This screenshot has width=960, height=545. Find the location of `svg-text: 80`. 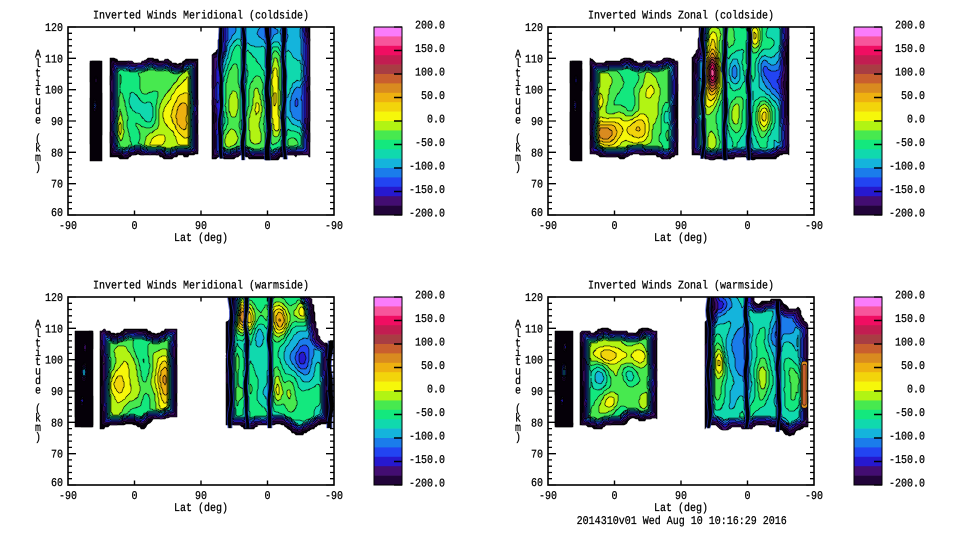

svg-text: 80 is located at coordinates (537, 154).